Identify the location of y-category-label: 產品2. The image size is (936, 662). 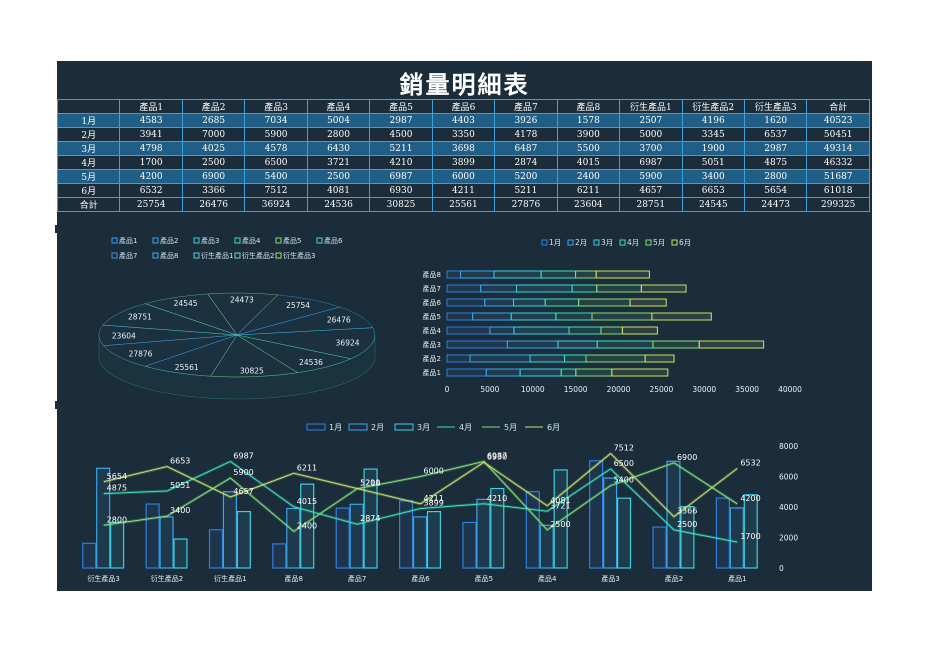
(432, 358).